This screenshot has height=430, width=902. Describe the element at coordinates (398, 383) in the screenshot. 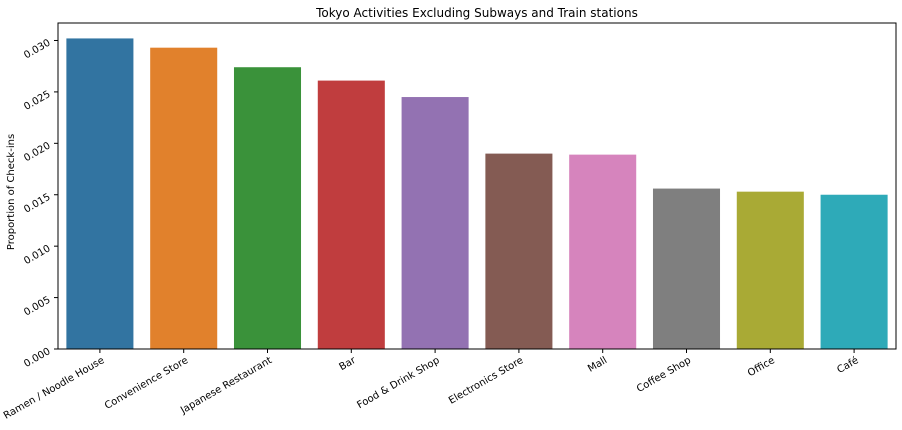

I see `x-tick-label: Food & Drink Shop` at that location.